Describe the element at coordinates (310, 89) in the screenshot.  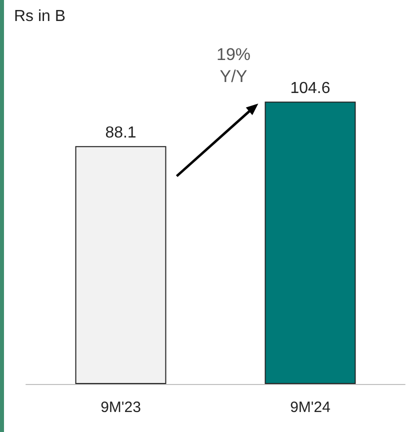
I see `data-label: 104.6` at that location.